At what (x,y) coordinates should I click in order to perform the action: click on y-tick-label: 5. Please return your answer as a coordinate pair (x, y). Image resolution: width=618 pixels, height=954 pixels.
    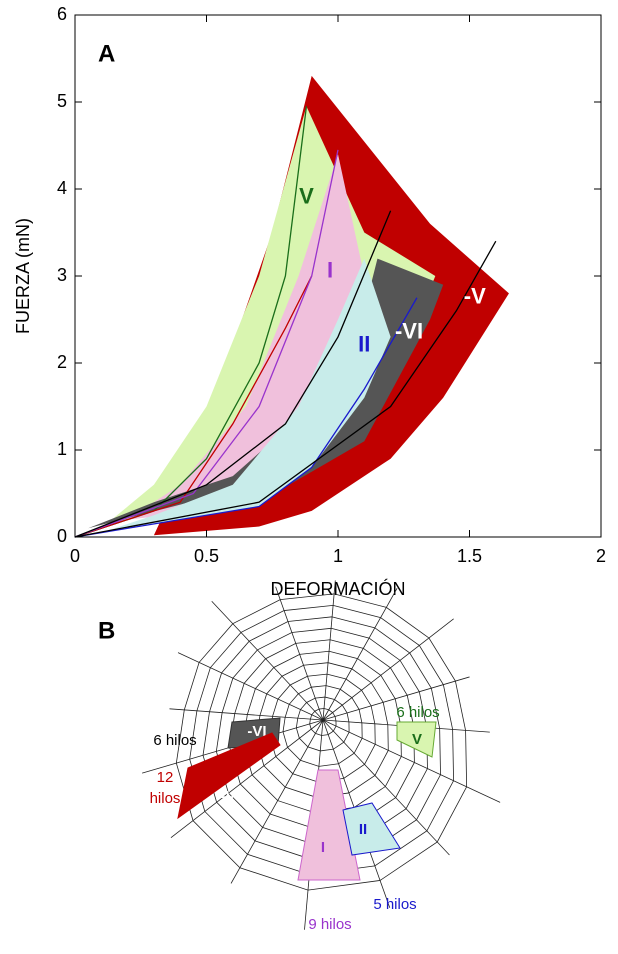
    Looking at the image, I should click on (62, 101).